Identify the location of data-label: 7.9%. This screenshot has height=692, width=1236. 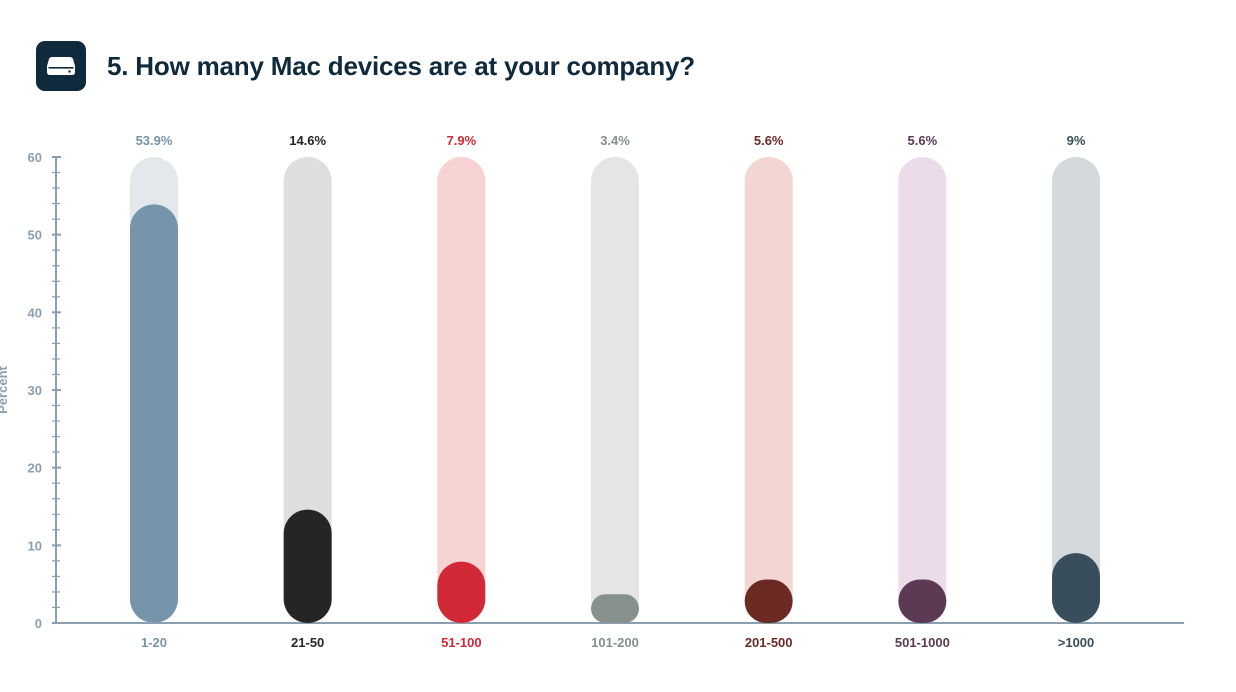
(462, 140).